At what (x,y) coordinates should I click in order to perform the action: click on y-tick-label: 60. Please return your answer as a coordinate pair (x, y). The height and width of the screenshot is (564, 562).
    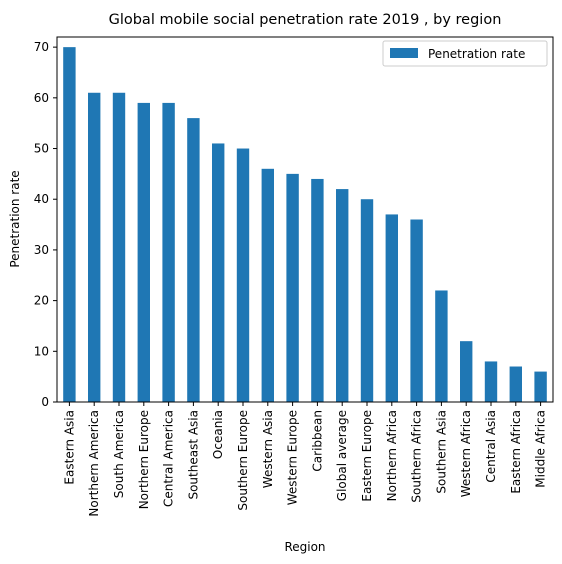
    Looking at the image, I should click on (41, 98).